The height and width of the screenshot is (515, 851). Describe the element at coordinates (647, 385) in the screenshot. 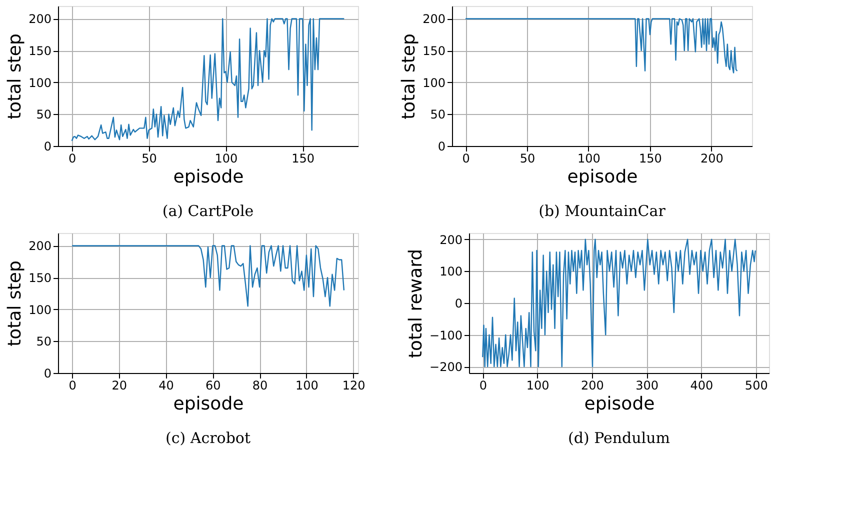

I see `x-tick-label: 300` at that location.